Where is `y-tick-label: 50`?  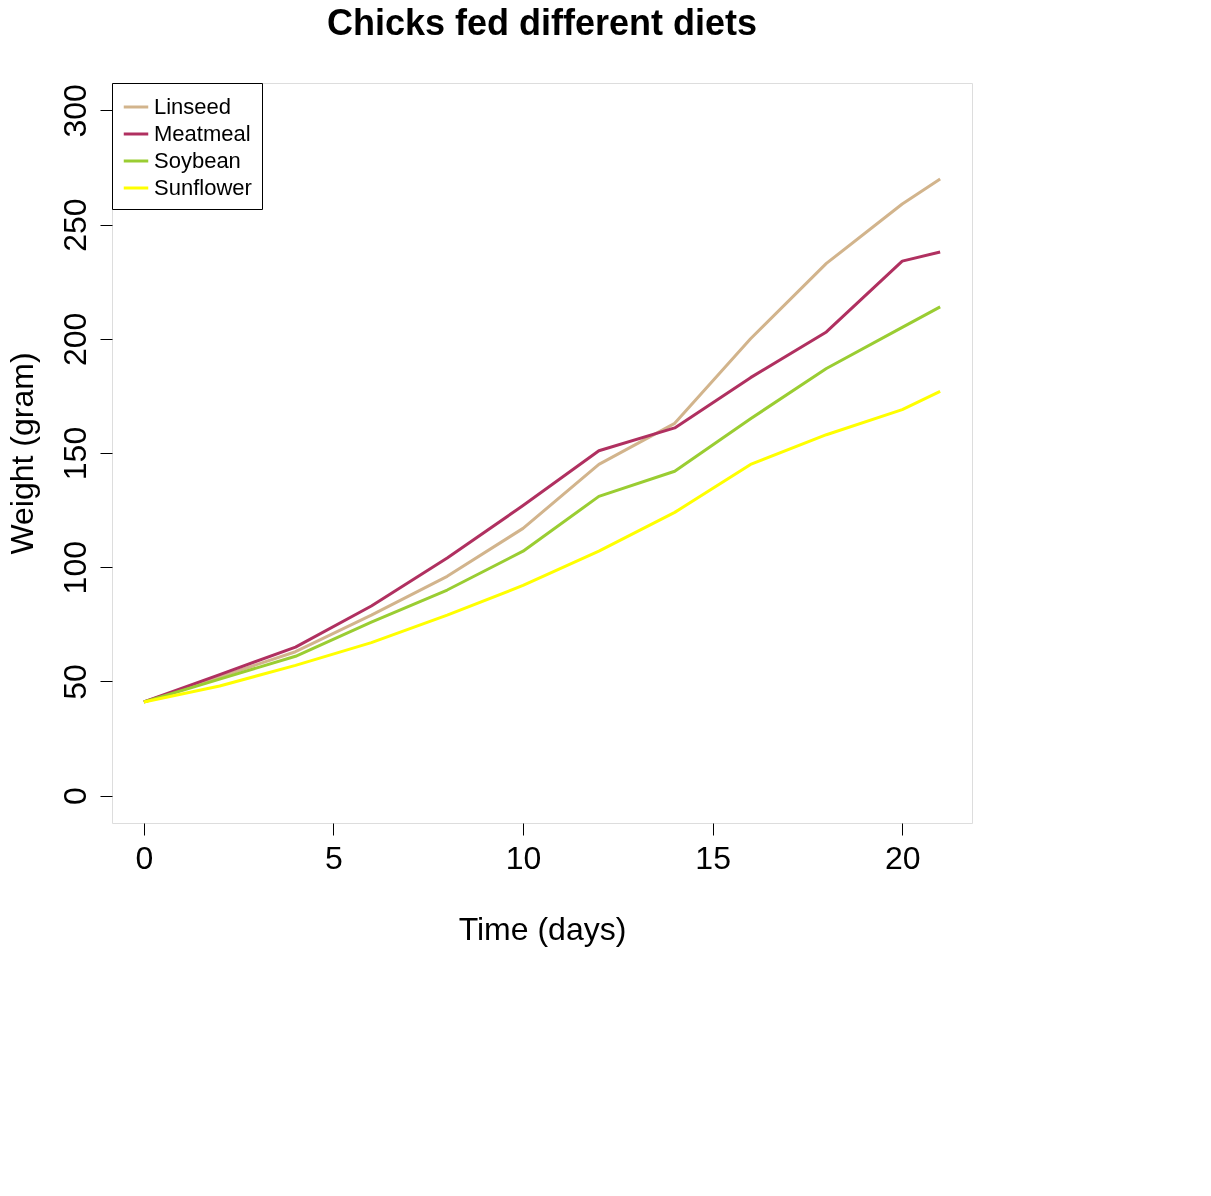
y-tick-label: 50 is located at coordinates (74, 682).